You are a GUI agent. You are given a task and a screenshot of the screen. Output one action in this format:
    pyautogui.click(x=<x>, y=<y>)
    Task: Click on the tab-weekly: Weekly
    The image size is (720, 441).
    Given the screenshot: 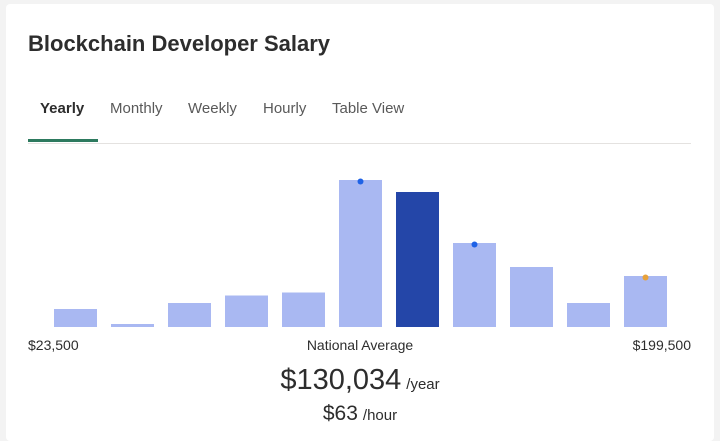 What is the action you would take?
    pyautogui.click(x=212, y=108)
    